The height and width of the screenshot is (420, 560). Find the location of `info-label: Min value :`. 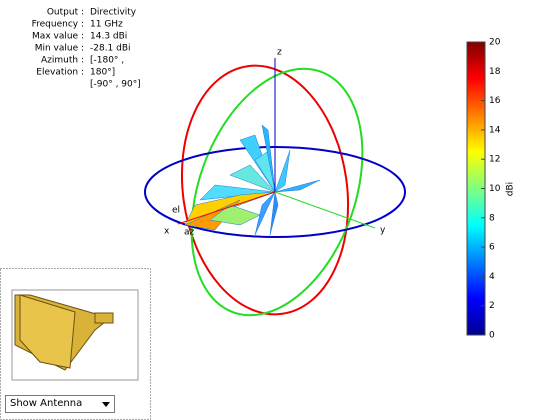

info-label: Min value : is located at coordinates (59, 49).